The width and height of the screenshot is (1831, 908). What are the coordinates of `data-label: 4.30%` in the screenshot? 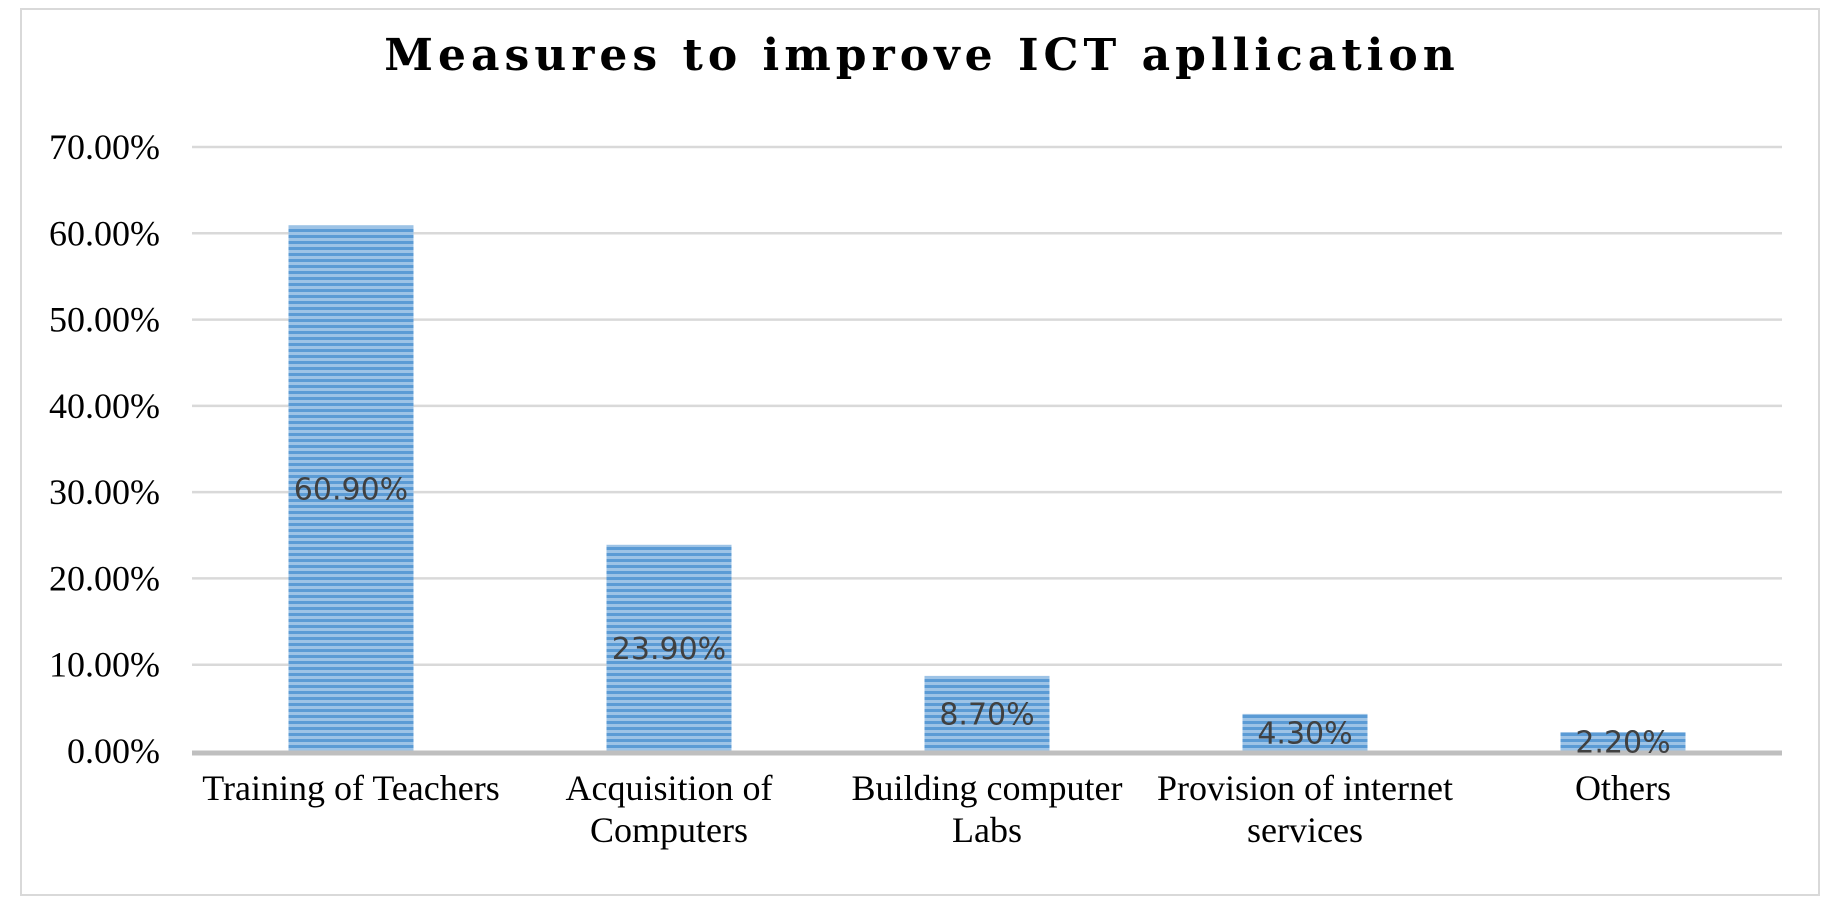 It's located at (1304, 733).